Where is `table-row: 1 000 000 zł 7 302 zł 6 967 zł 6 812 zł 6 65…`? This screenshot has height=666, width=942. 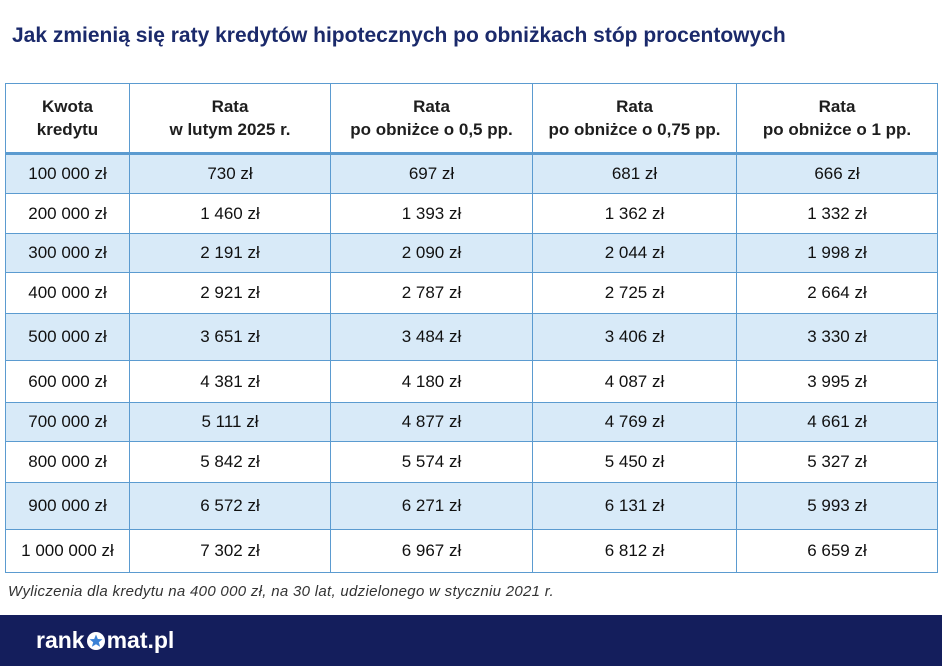 table-row: 1 000 000 zł 7 302 zł 6 967 zł 6 812 zł 6 65… is located at coordinates (471, 551).